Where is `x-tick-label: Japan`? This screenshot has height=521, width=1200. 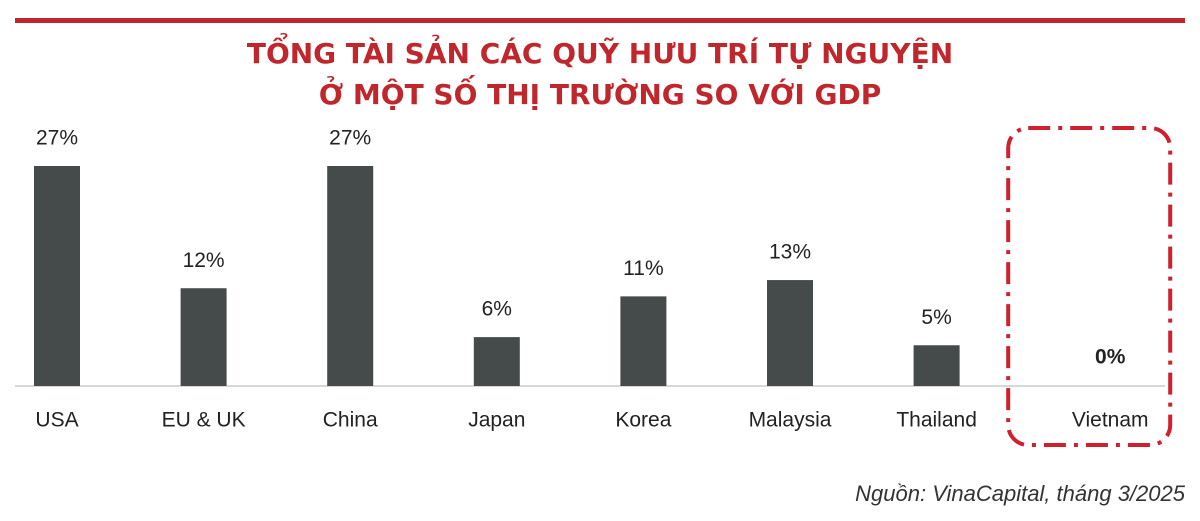 x-tick-label: Japan is located at coordinates (496, 420).